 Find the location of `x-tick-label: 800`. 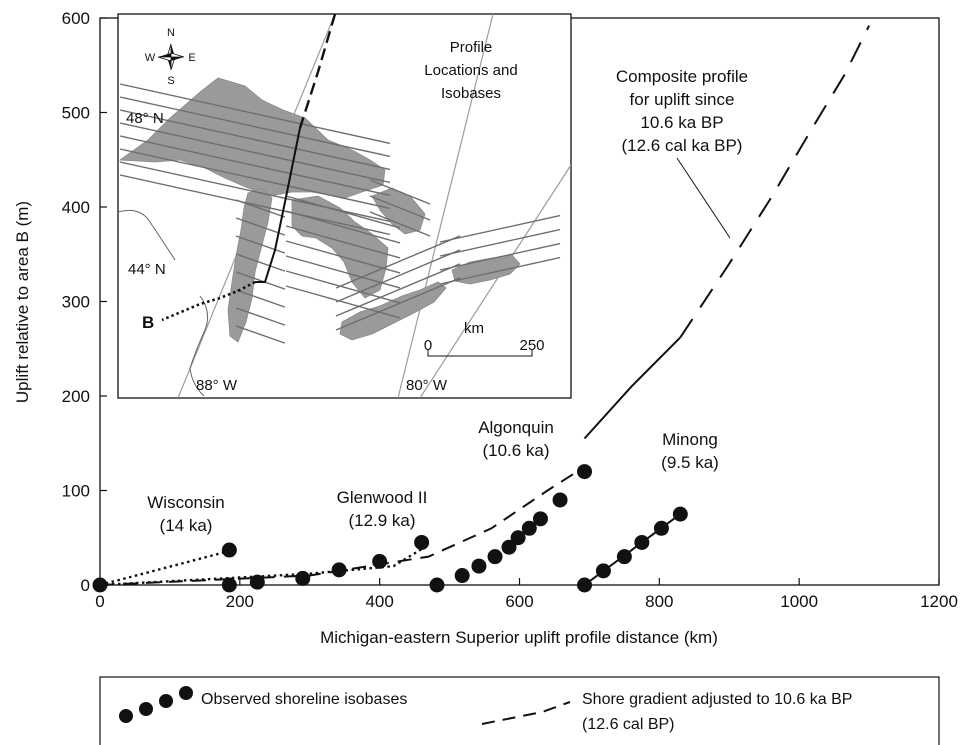

x-tick-label: 800 is located at coordinates (659, 601).